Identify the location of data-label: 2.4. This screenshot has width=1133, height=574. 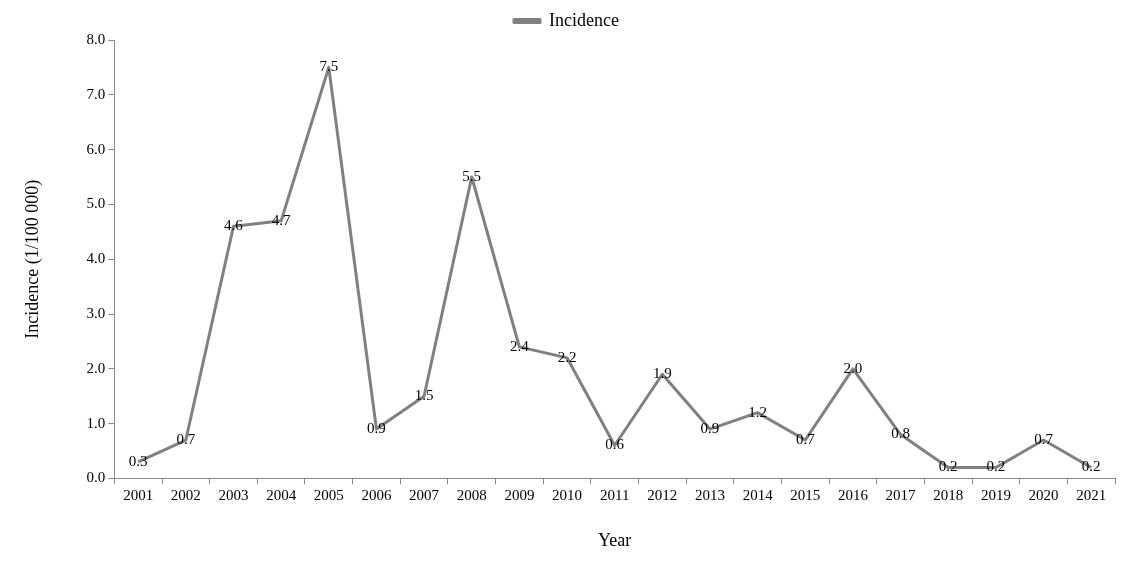
(520, 345).